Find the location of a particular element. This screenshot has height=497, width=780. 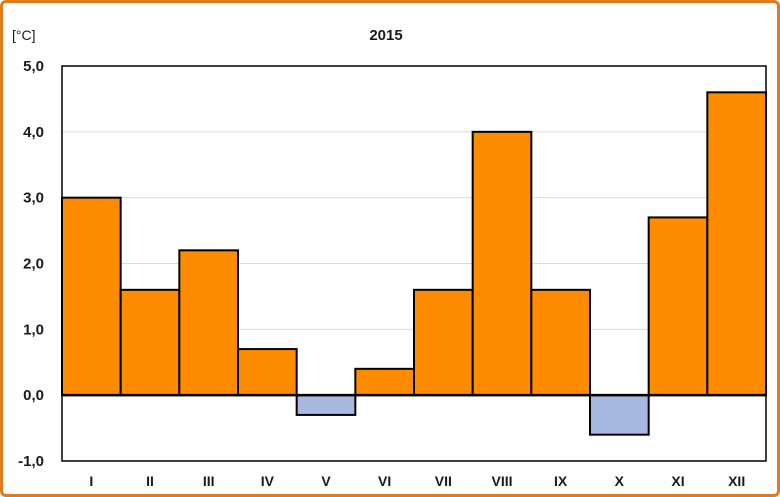

x-tick-label: IV is located at coordinates (268, 481).